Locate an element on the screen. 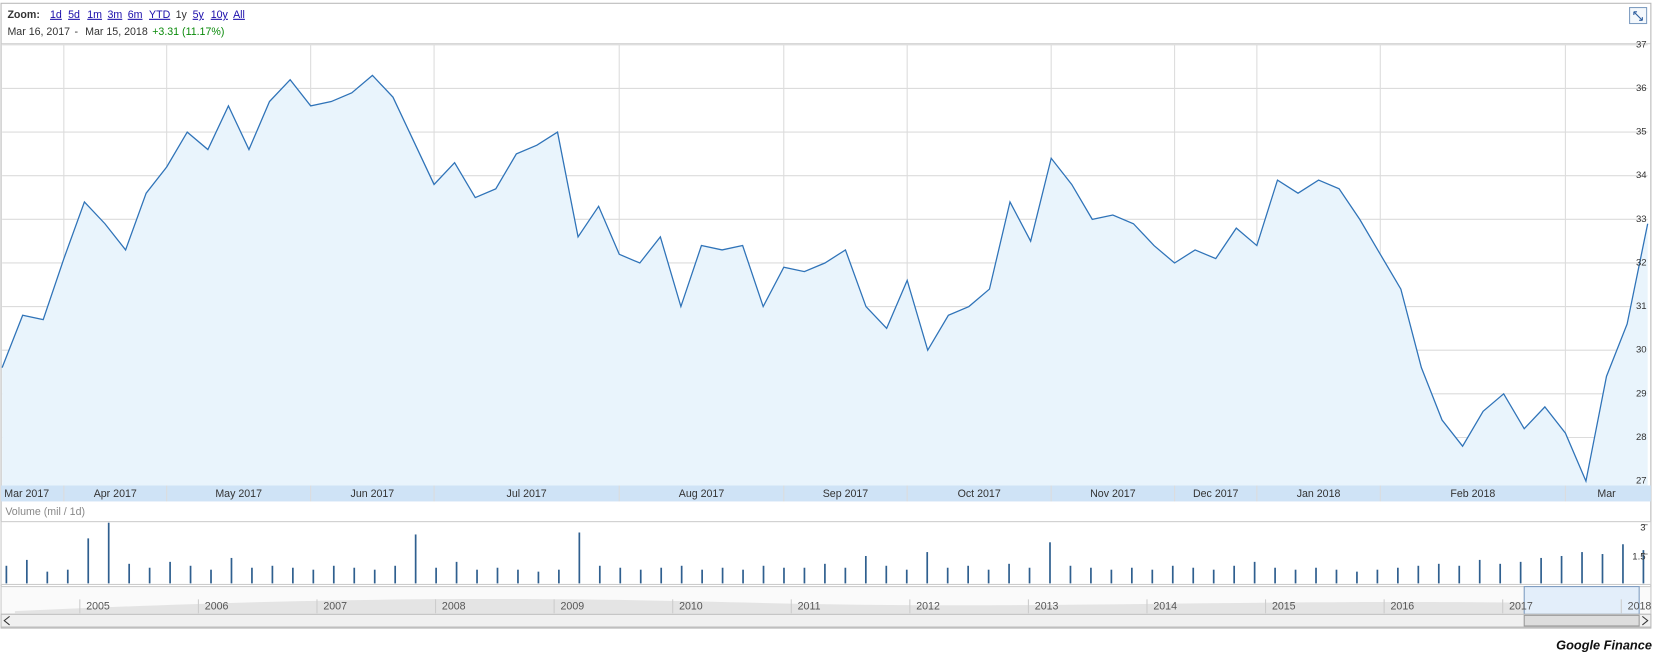 The width and height of the screenshot is (1653, 658). scroll-thumb is located at coordinates (1581, 620).